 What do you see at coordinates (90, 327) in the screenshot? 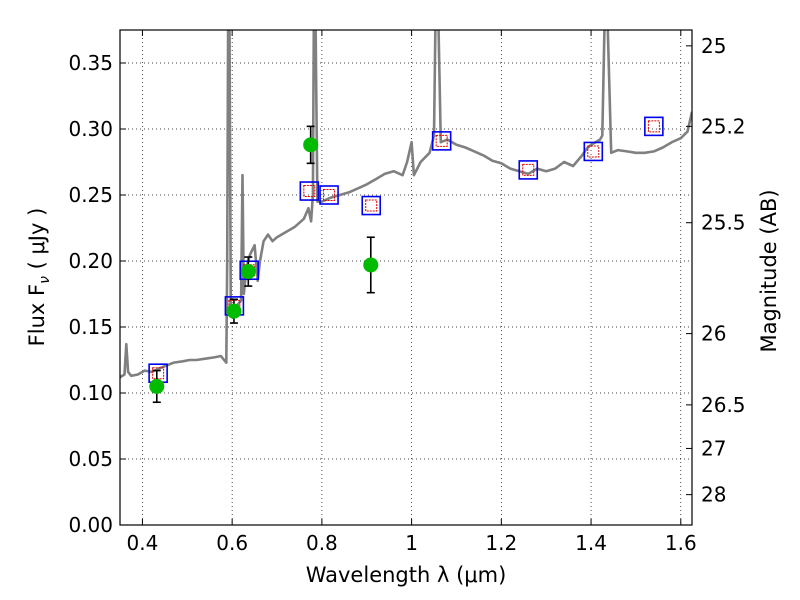
I see `y-tick-label: 0.15` at bounding box center [90, 327].